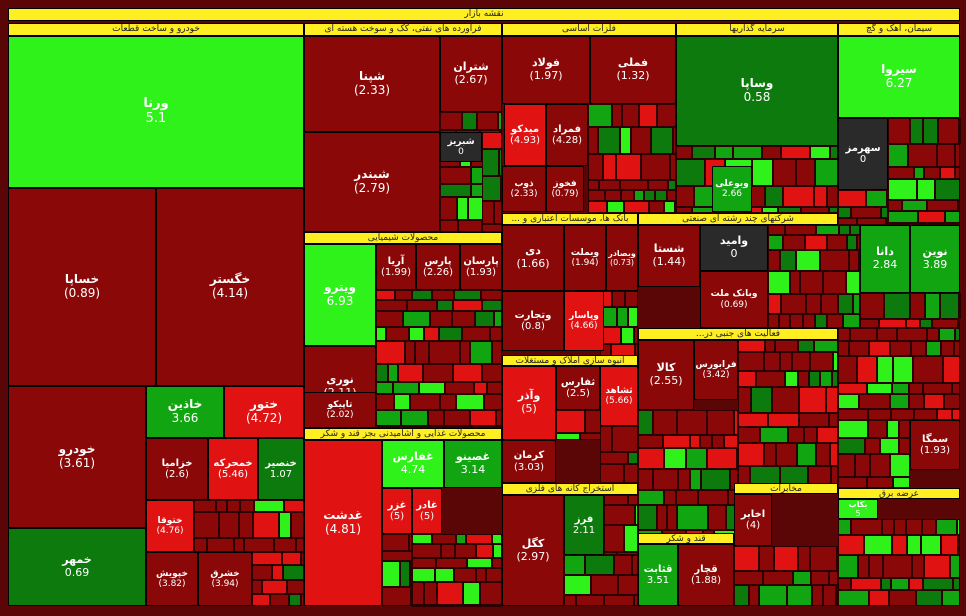  Describe the element at coordinates (734, 248) in the screenshot. I see `treemap-tile: وامید 0` at that location.